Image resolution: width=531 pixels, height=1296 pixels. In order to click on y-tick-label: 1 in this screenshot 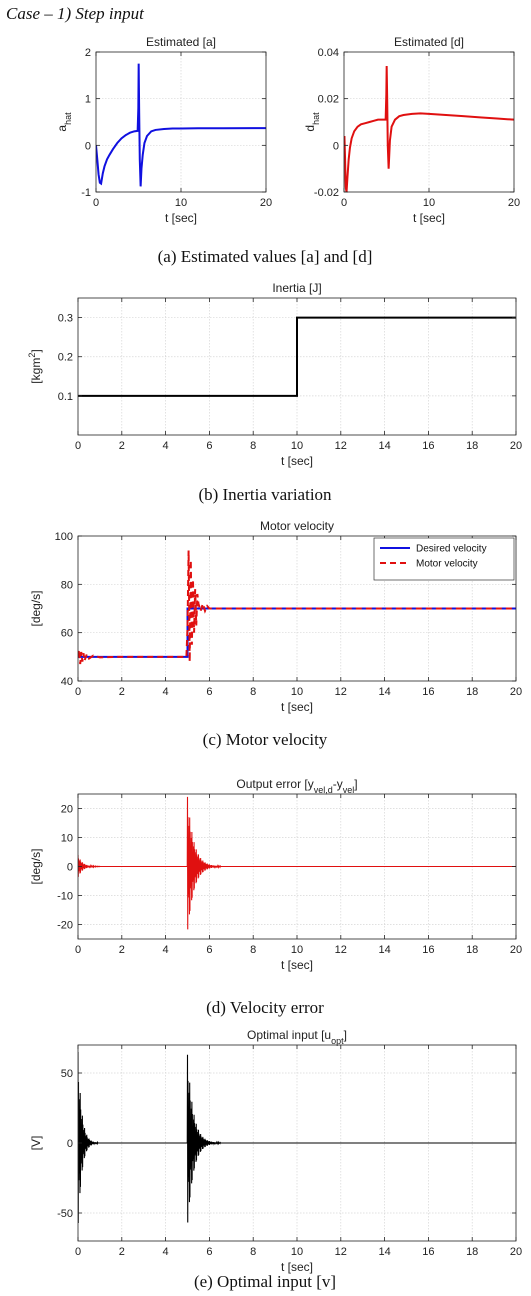, I will do `click(88, 100)`.